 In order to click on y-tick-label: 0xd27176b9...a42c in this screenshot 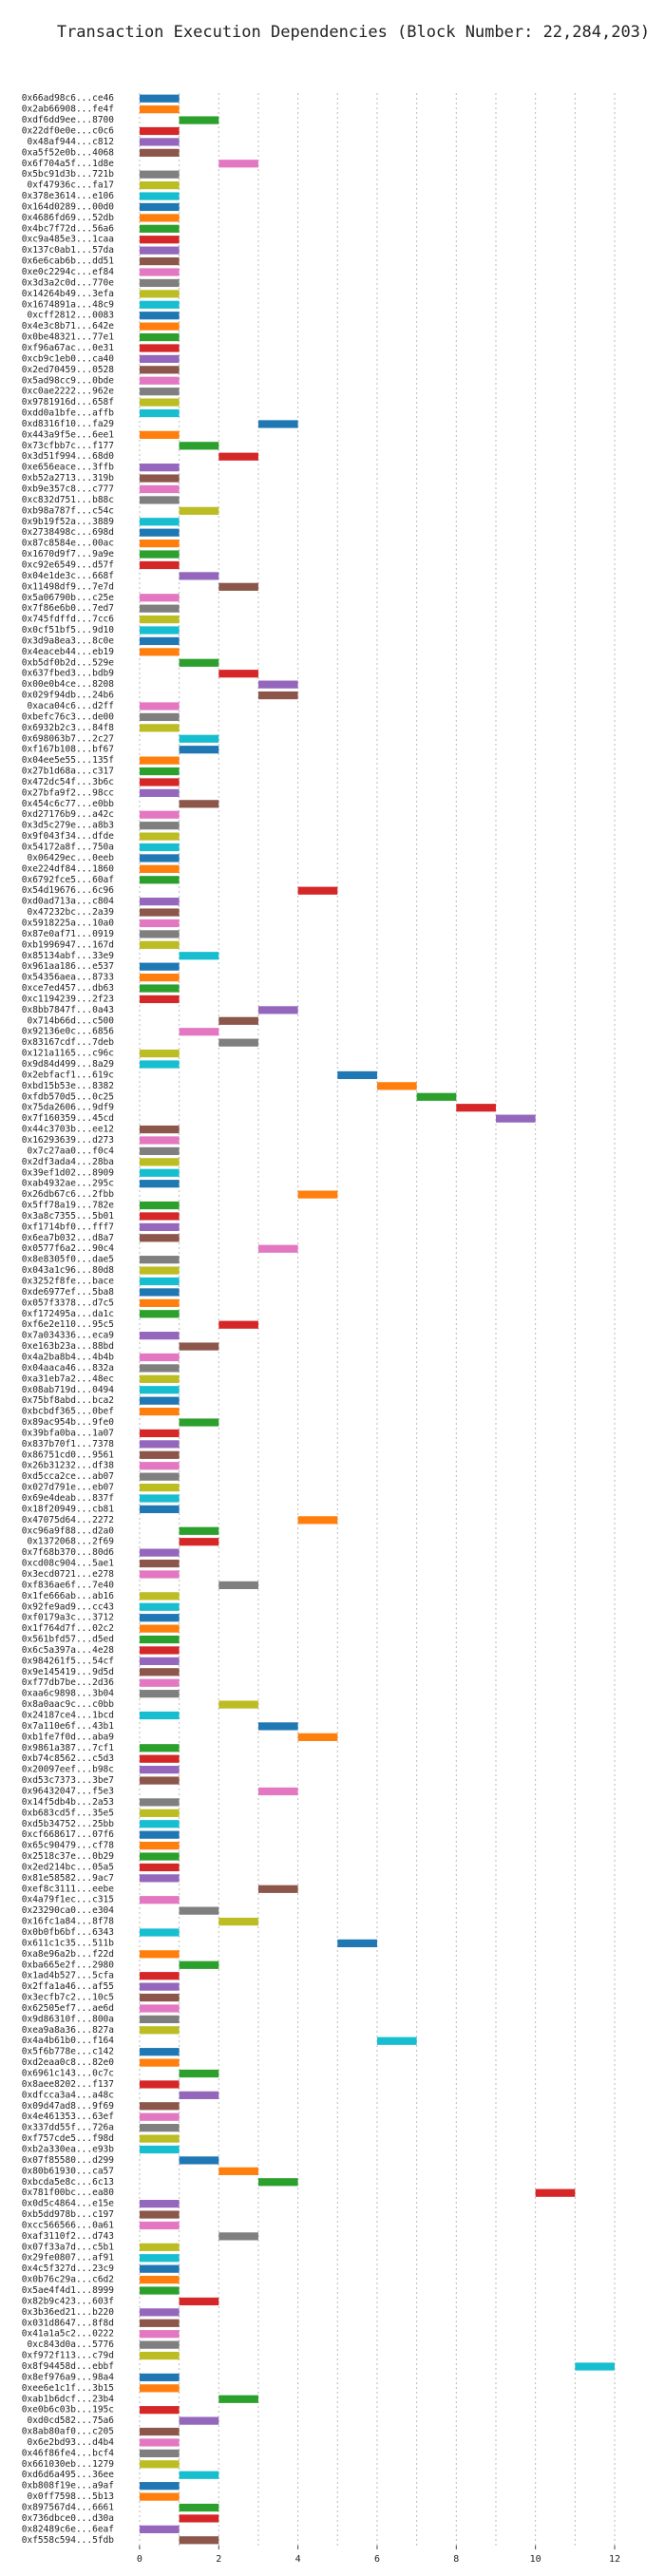, I will do `click(68, 814)`.